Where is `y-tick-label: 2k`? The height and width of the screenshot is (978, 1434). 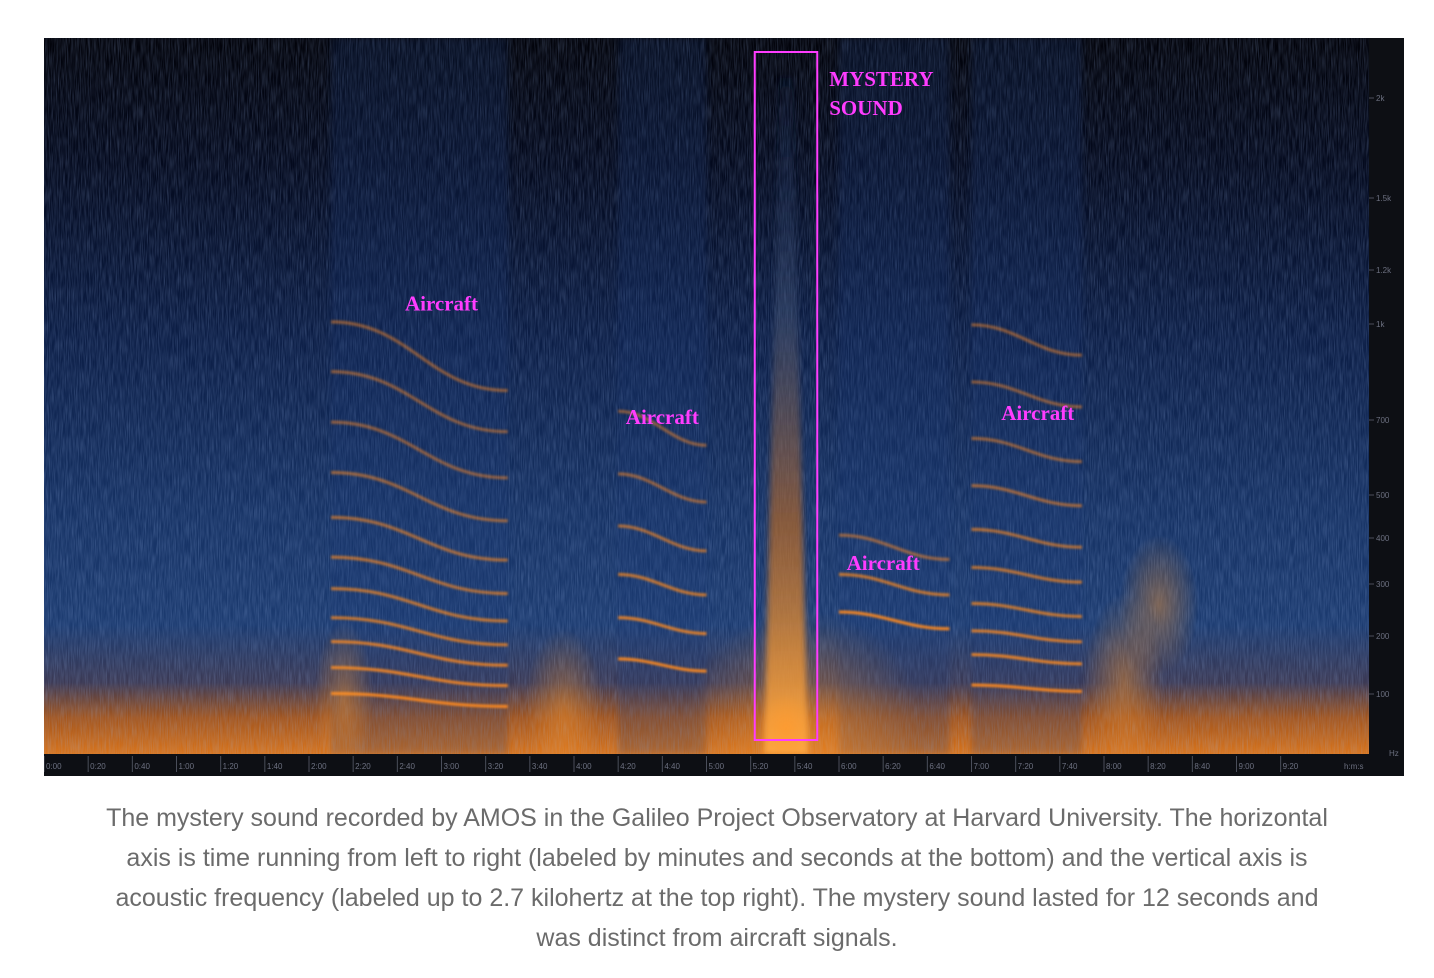
y-tick-label: 2k is located at coordinates (1380, 98).